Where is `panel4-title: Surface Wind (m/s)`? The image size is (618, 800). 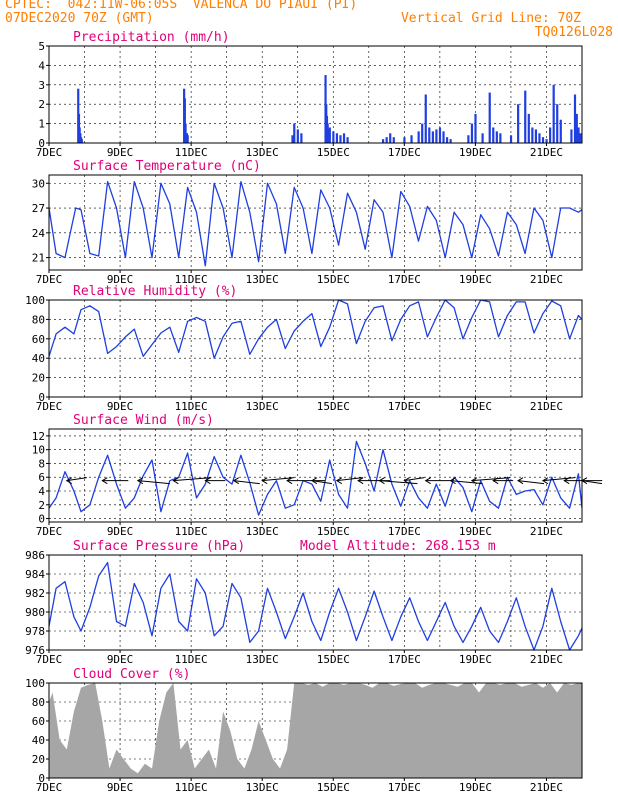 panel4-title: Surface Wind (m/s) is located at coordinates (143, 420).